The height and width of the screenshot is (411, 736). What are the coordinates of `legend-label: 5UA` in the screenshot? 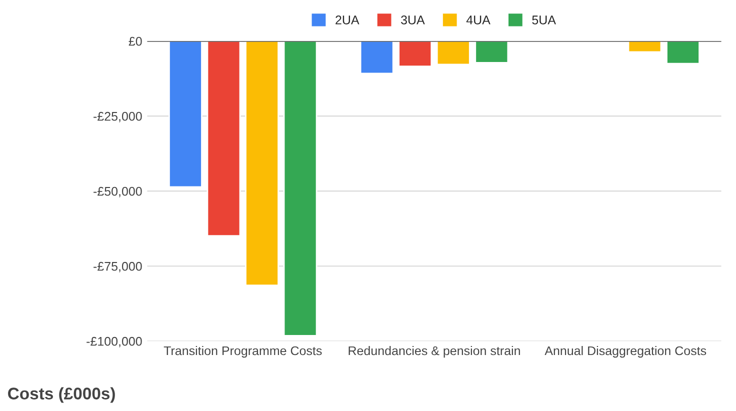 It's located at (544, 20).